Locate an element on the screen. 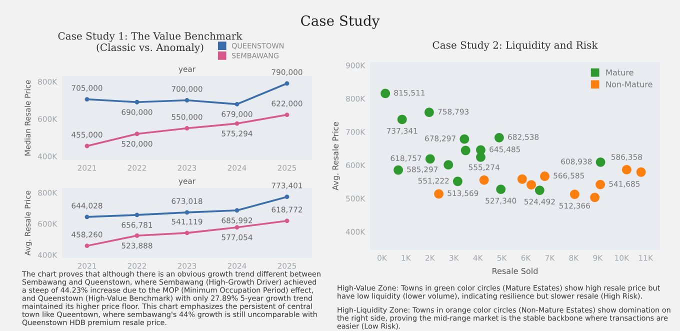 Image resolution: width=680 pixels, height=331 pixels. x-axis-title: Resale Sold is located at coordinates (515, 271).